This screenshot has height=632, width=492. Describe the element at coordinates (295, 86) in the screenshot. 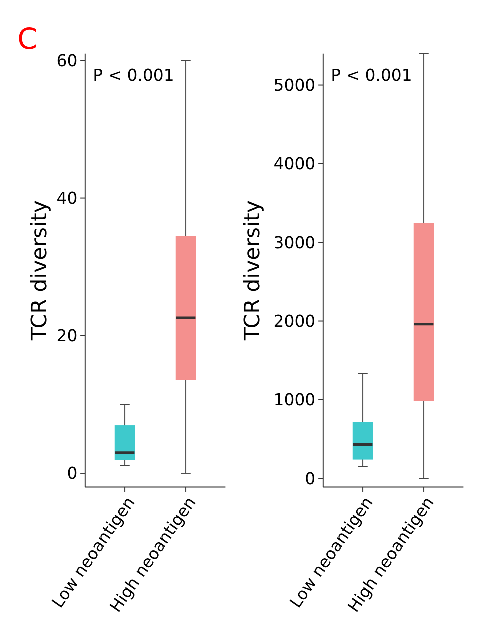

I see `y-tick-label: 5000` at that location.